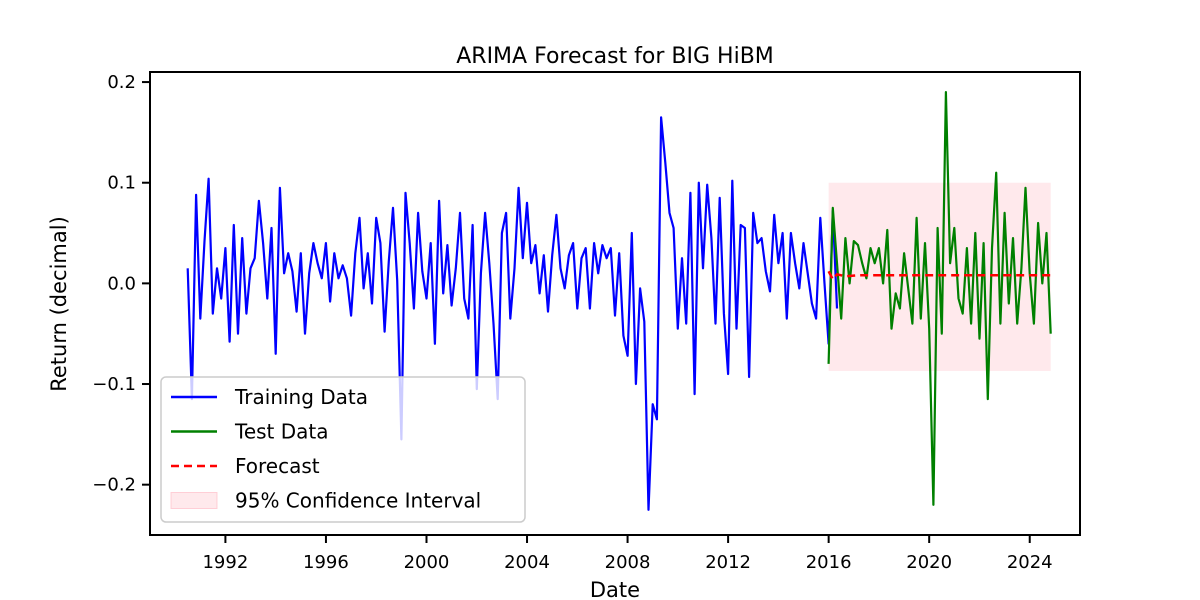 The image size is (1200, 600). What do you see at coordinates (277, 466) in the screenshot?
I see `legend-label-forecast: Forecast` at bounding box center [277, 466].